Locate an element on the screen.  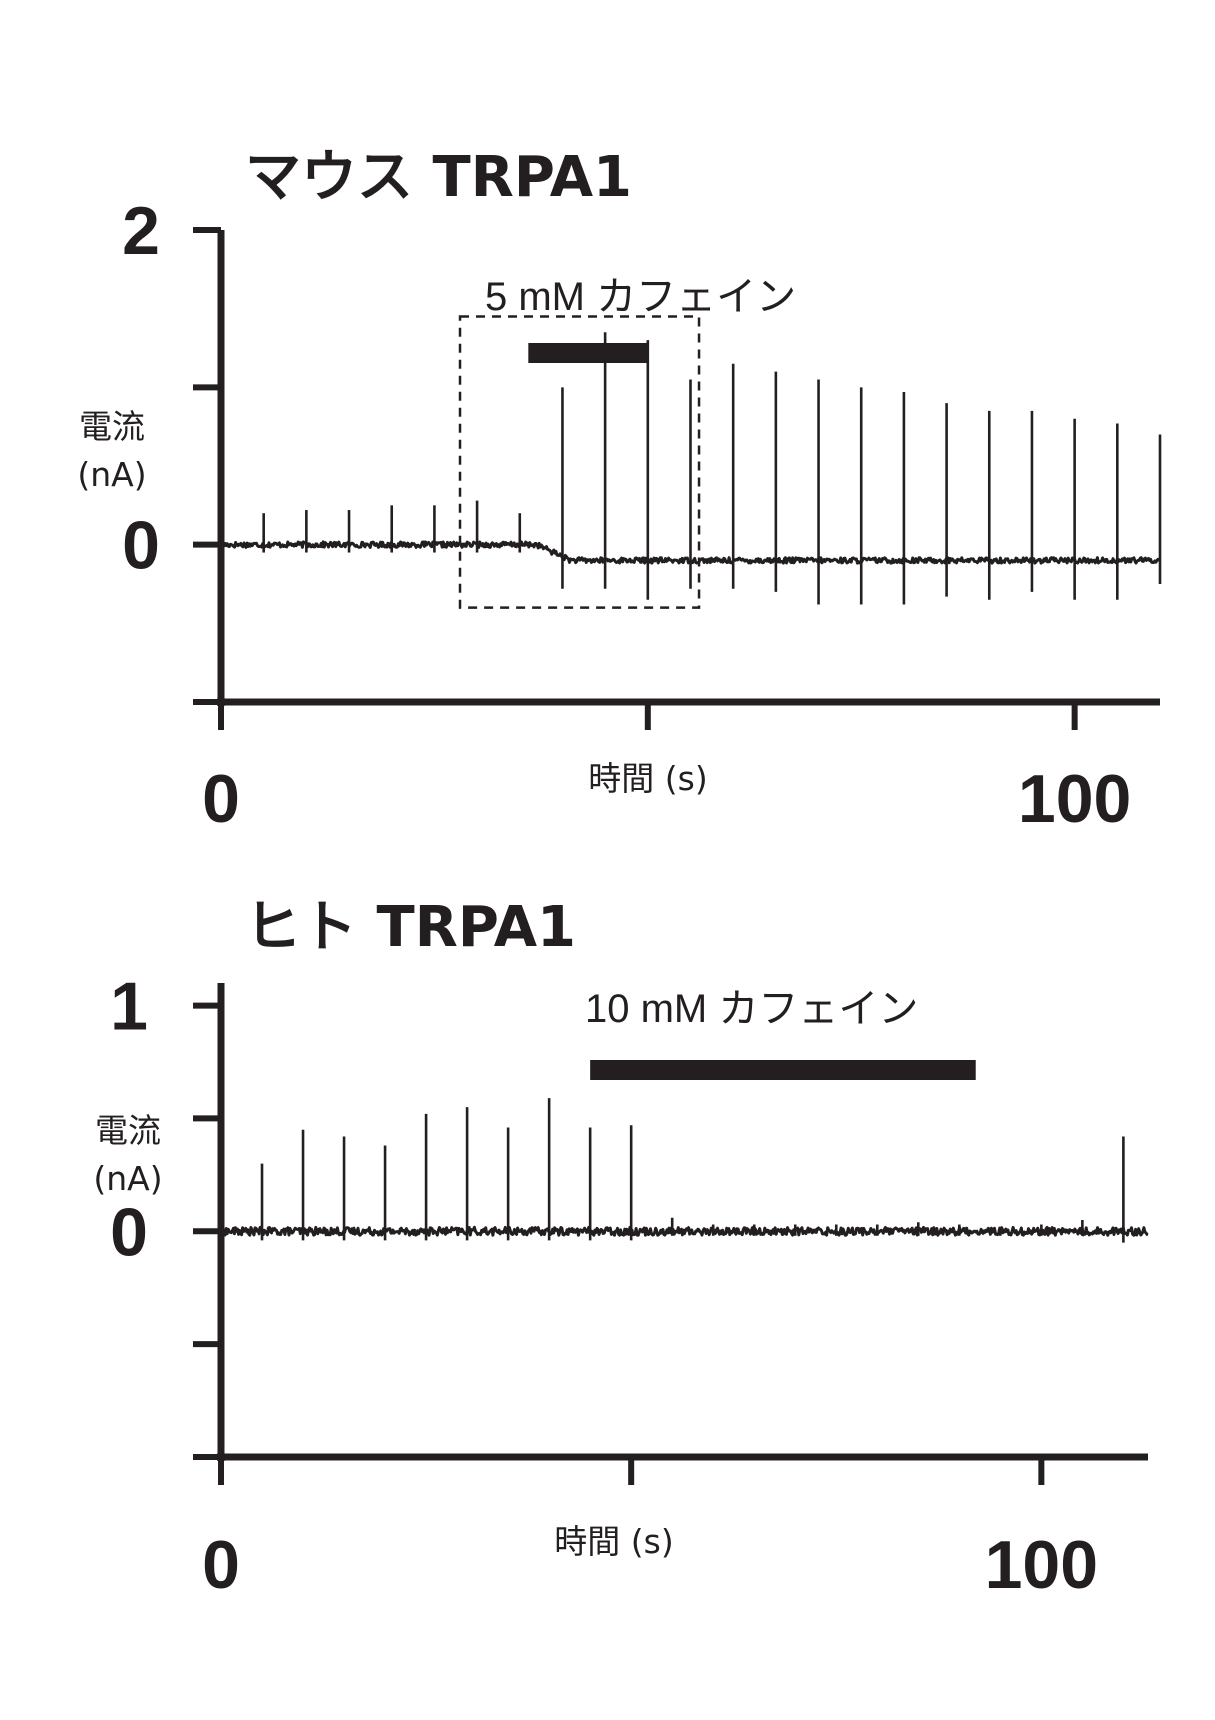
y-tick-label: 1 is located at coordinates (129, 1007).